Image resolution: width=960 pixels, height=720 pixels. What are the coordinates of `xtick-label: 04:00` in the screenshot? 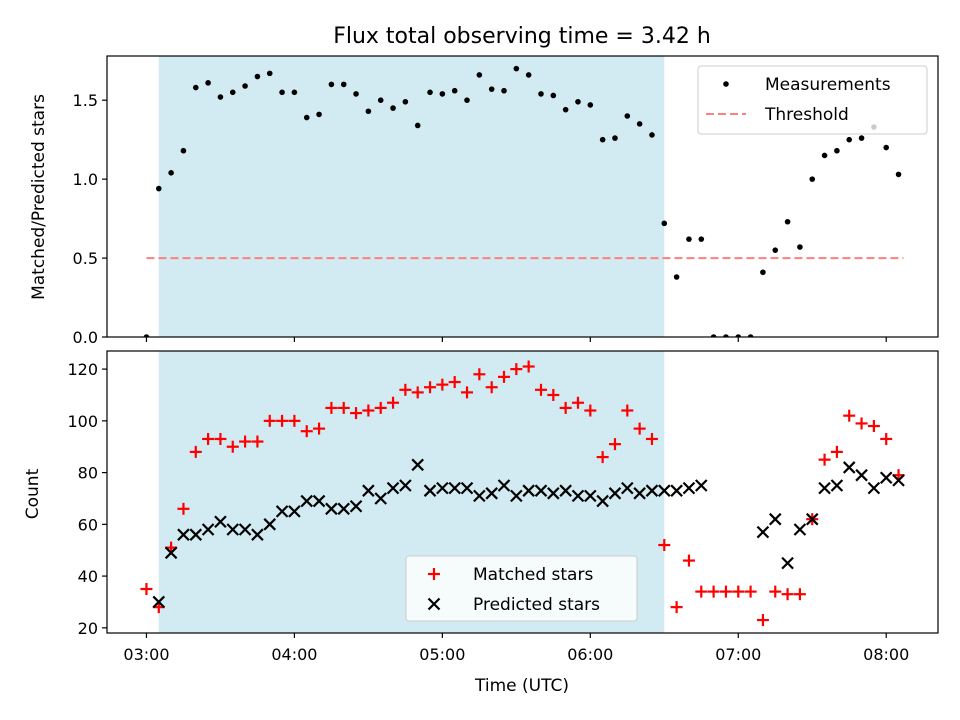 It's located at (294, 654).